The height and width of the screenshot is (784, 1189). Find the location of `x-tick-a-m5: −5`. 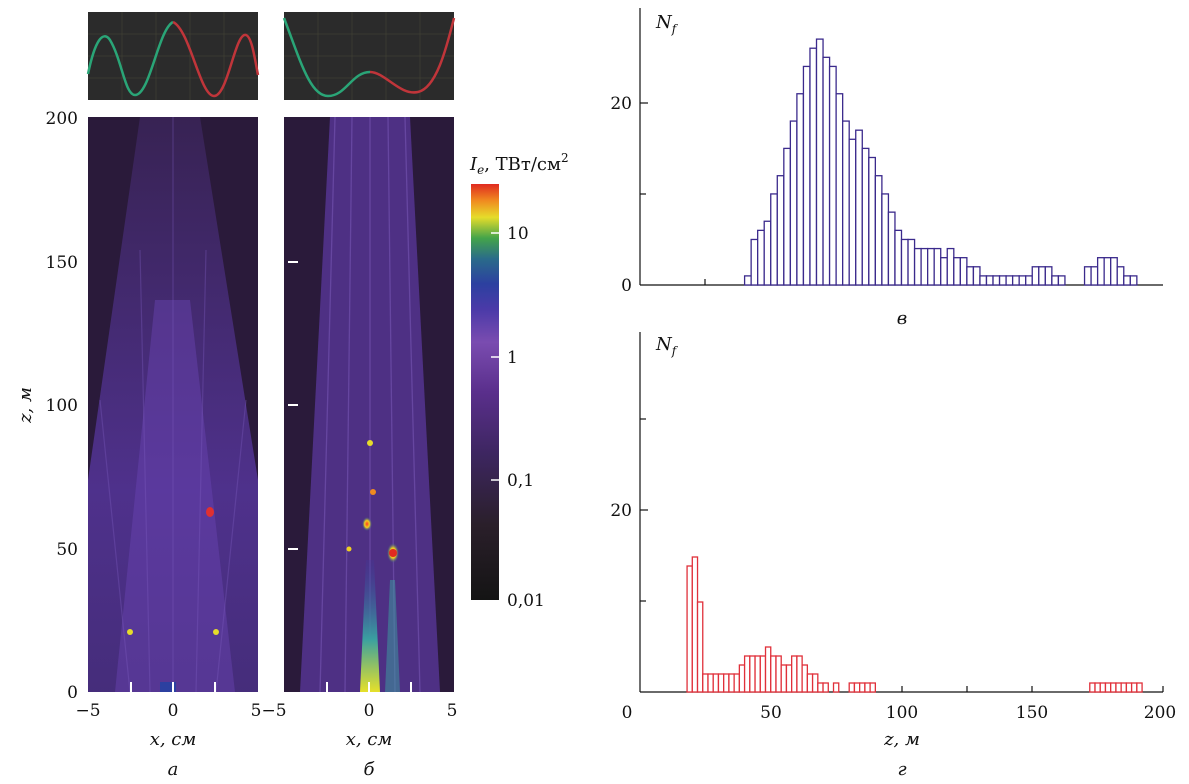

x-tick-a-m5: −5 is located at coordinates (87, 711).